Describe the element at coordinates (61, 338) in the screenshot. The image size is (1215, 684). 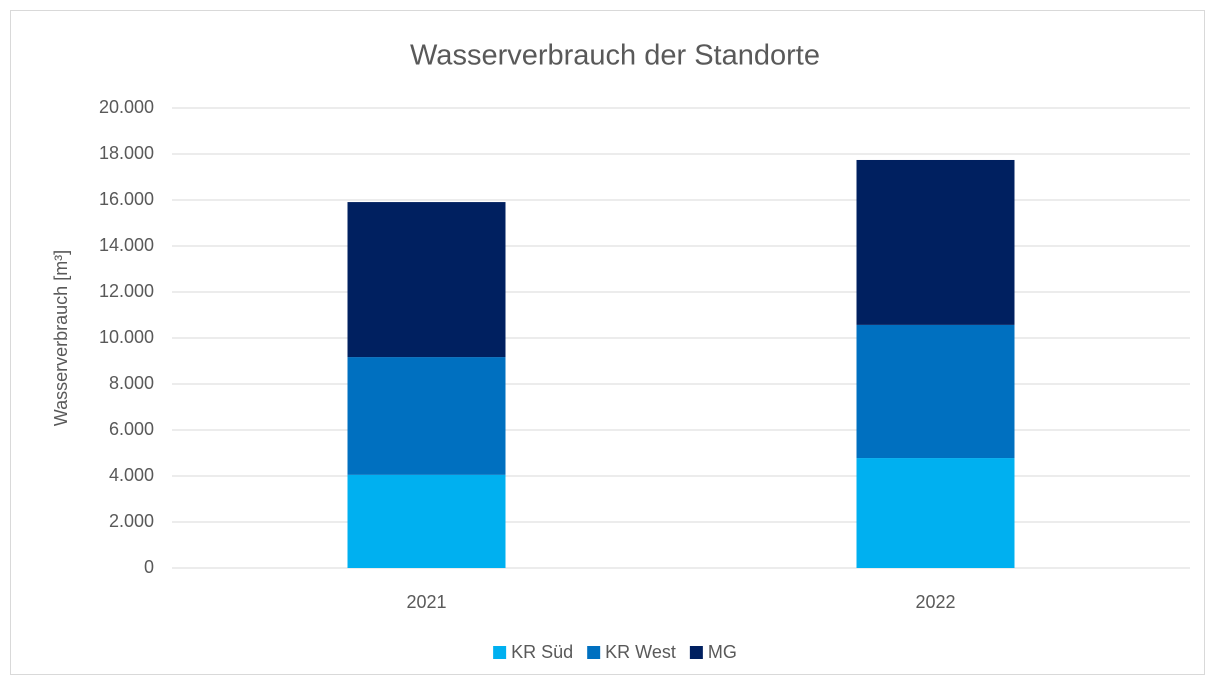
I see `y-axis-label: Wasserverbrauch [m³]` at that location.